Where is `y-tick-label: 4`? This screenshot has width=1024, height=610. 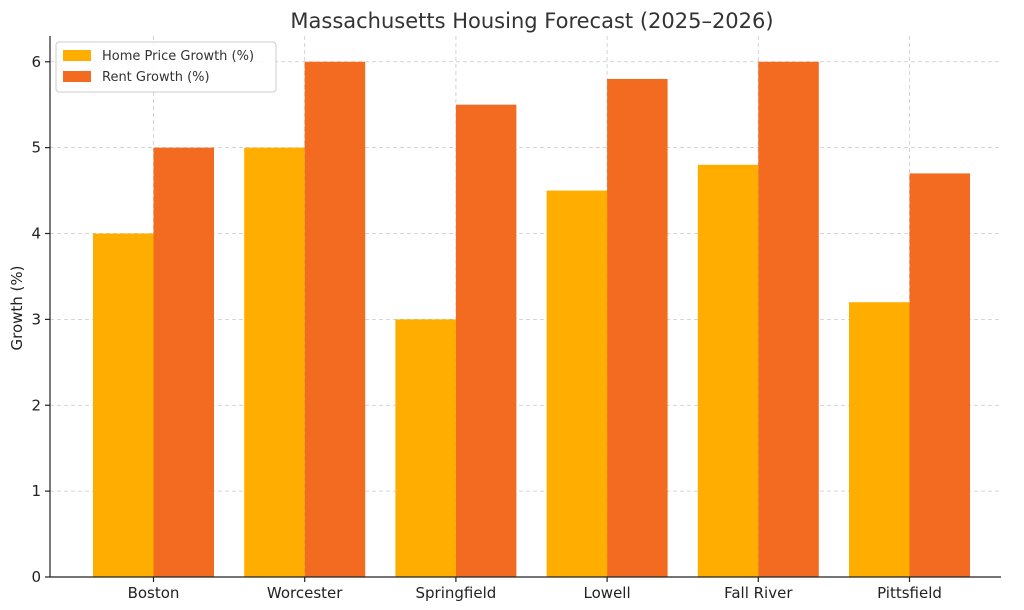
y-tick-label: 4 is located at coordinates (36, 234).